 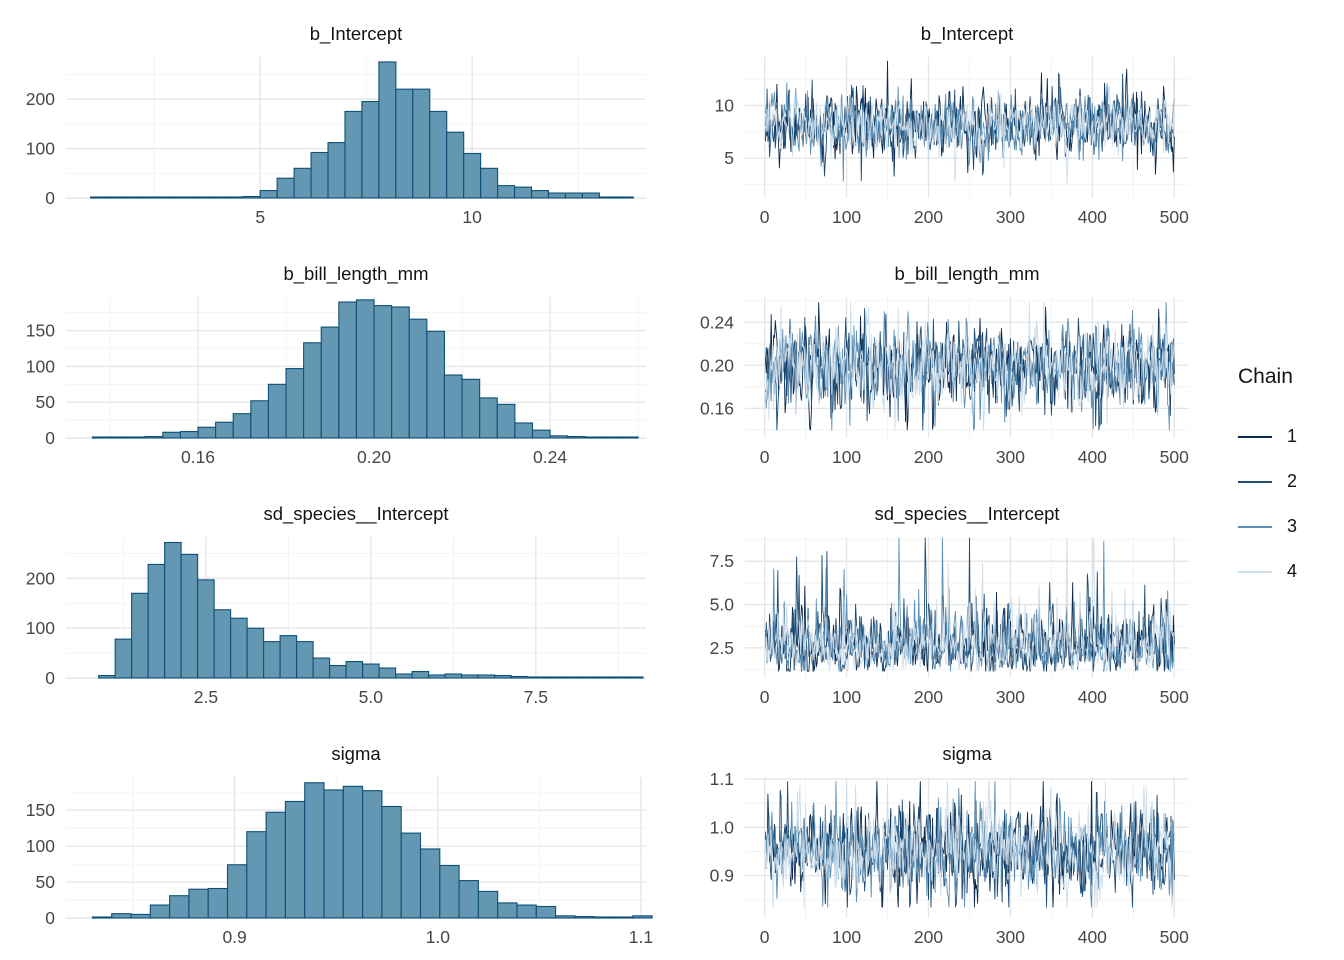 What do you see at coordinates (234, 937) in the screenshot?
I see `x-tick-label: 0.9` at bounding box center [234, 937].